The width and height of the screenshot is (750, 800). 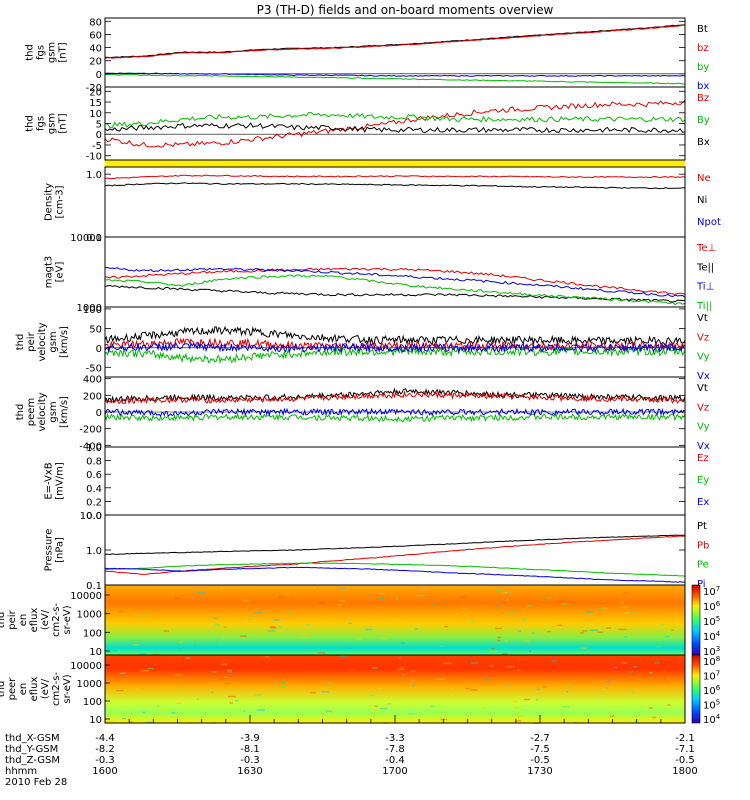 What do you see at coordinates (89, 615) in the screenshot?
I see `ytick-label: 1000` at bounding box center [89, 615].